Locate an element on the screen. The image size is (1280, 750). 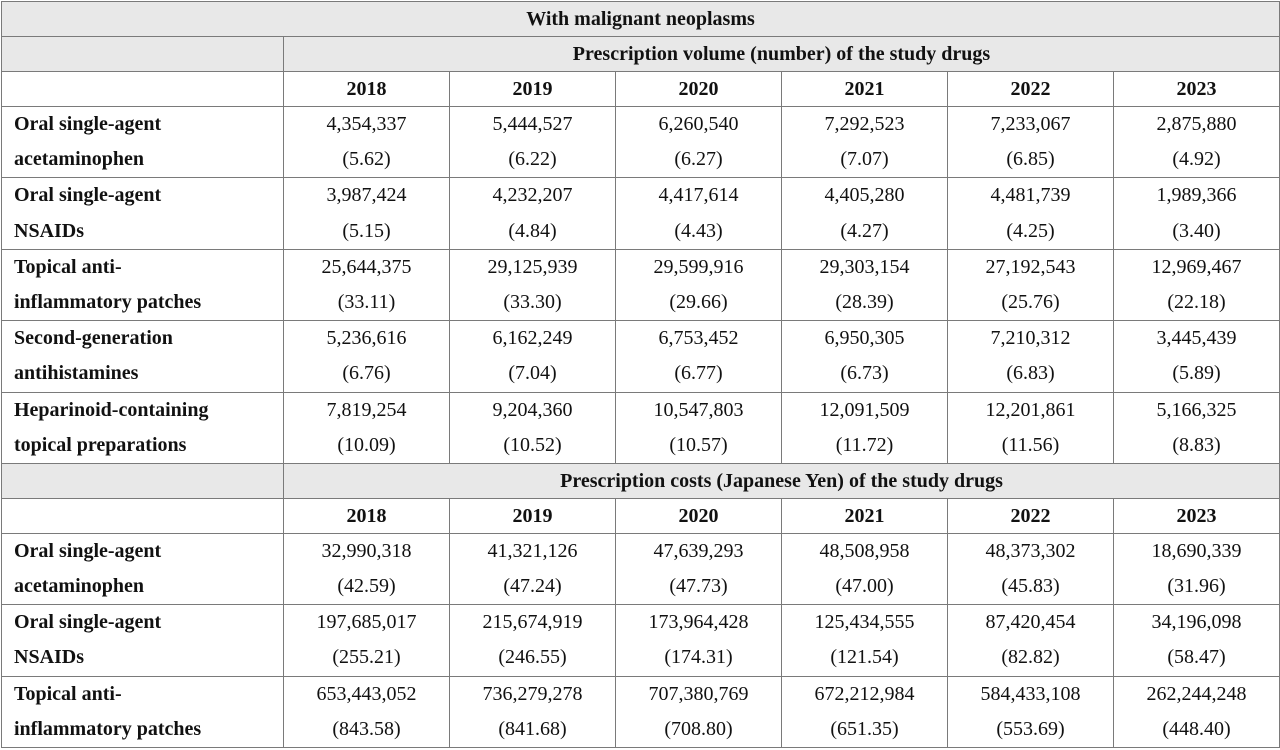
value-cell: 18,690,339 (31.96) is located at coordinates (1196, 569).